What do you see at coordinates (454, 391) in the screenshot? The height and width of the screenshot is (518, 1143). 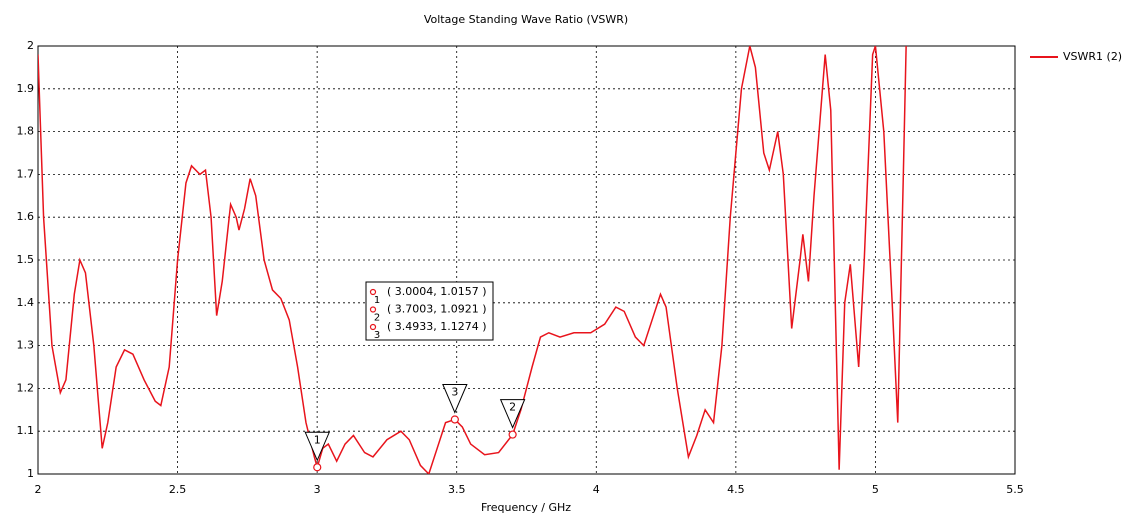 I see `marker-flag-label: 3` at bounding box center [454, 391].